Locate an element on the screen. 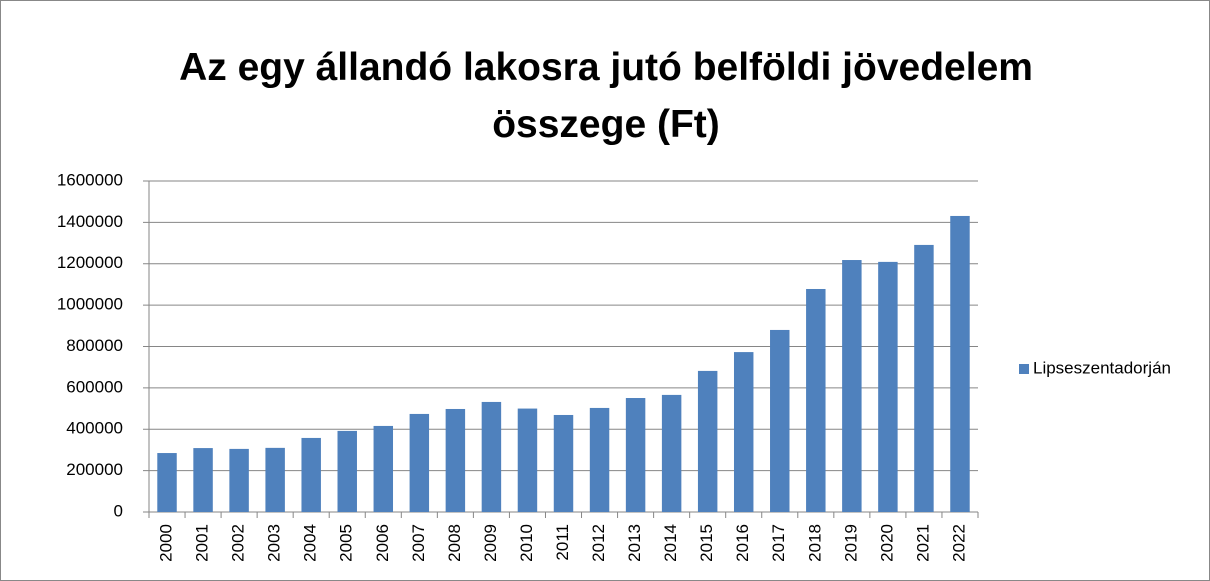 Image resolution: width=1210 pixels, height=581 pixels. x-tick-label: 2009 is located at coordinates (490, 543).